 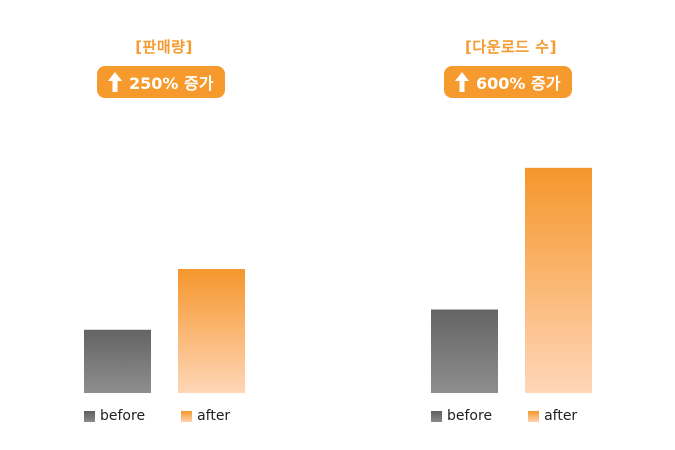 I want to click on sales-chart-title: [판매량], so click(x=164, y=47).